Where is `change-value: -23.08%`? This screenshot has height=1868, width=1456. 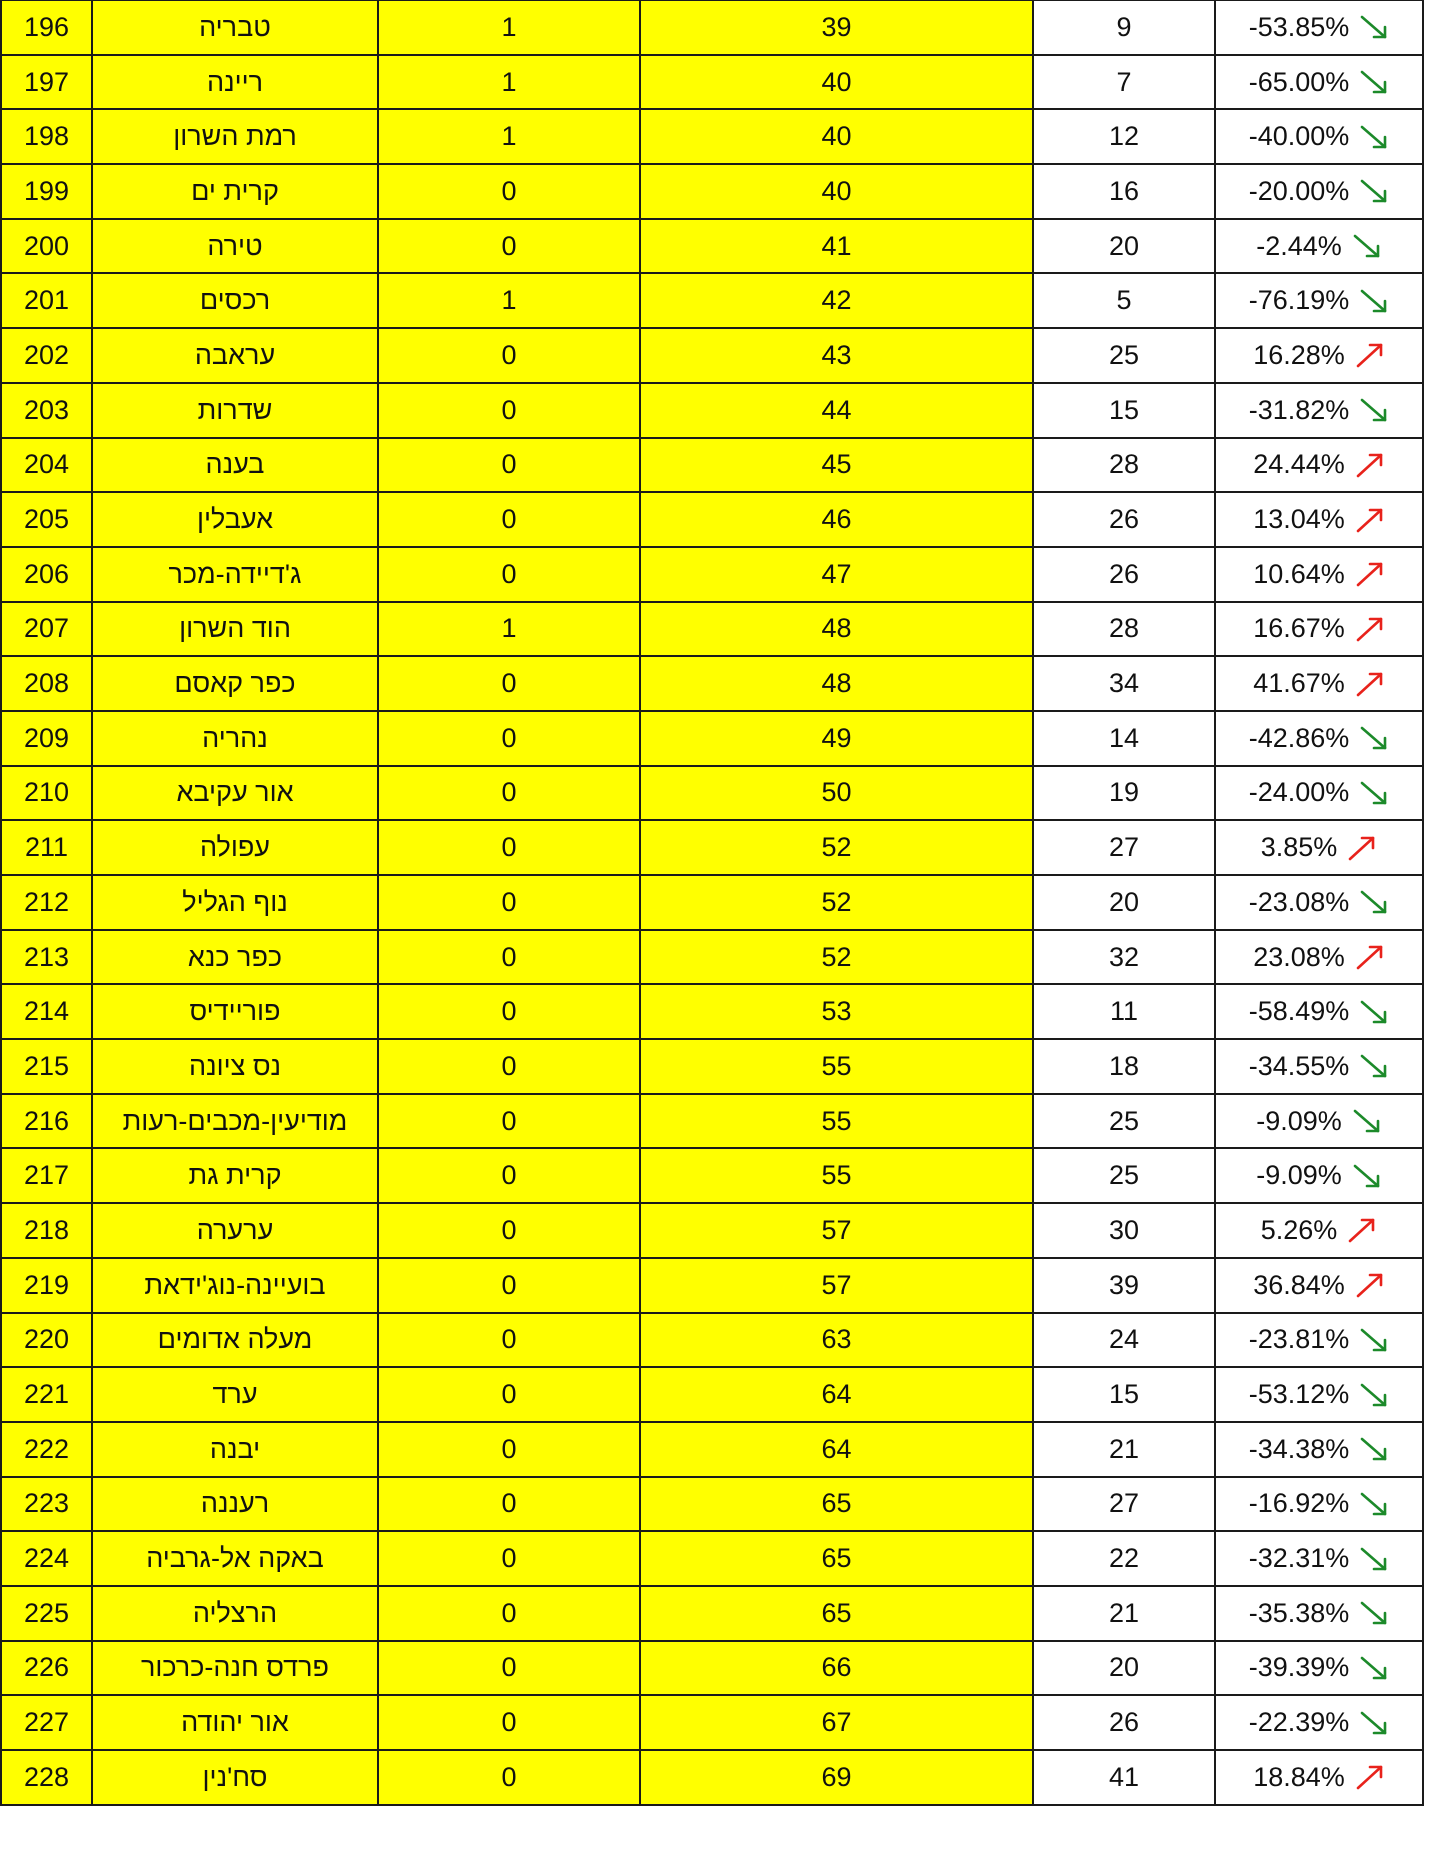
change-value: -23.08% is located at coordinates (1299, 901).